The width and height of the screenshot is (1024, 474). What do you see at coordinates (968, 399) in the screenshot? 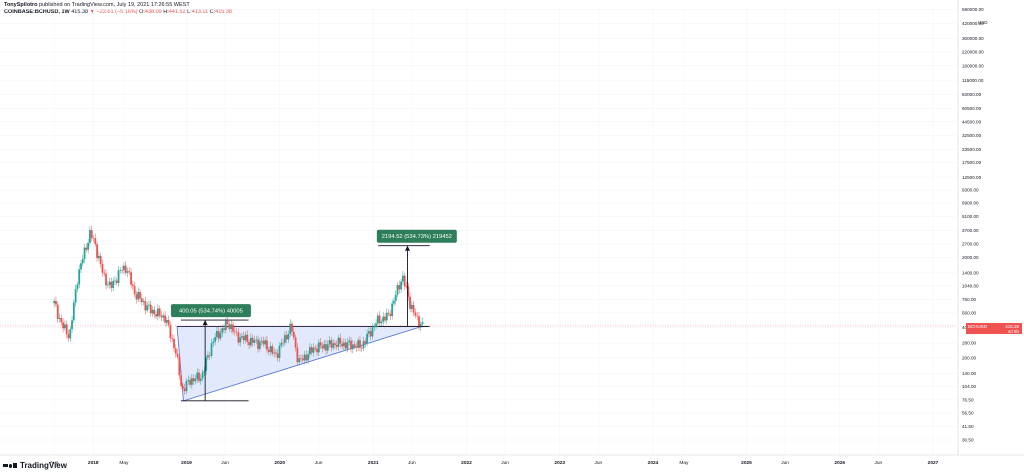
I see `price-tick-label: 76.50` at bounding box center [968, 399].